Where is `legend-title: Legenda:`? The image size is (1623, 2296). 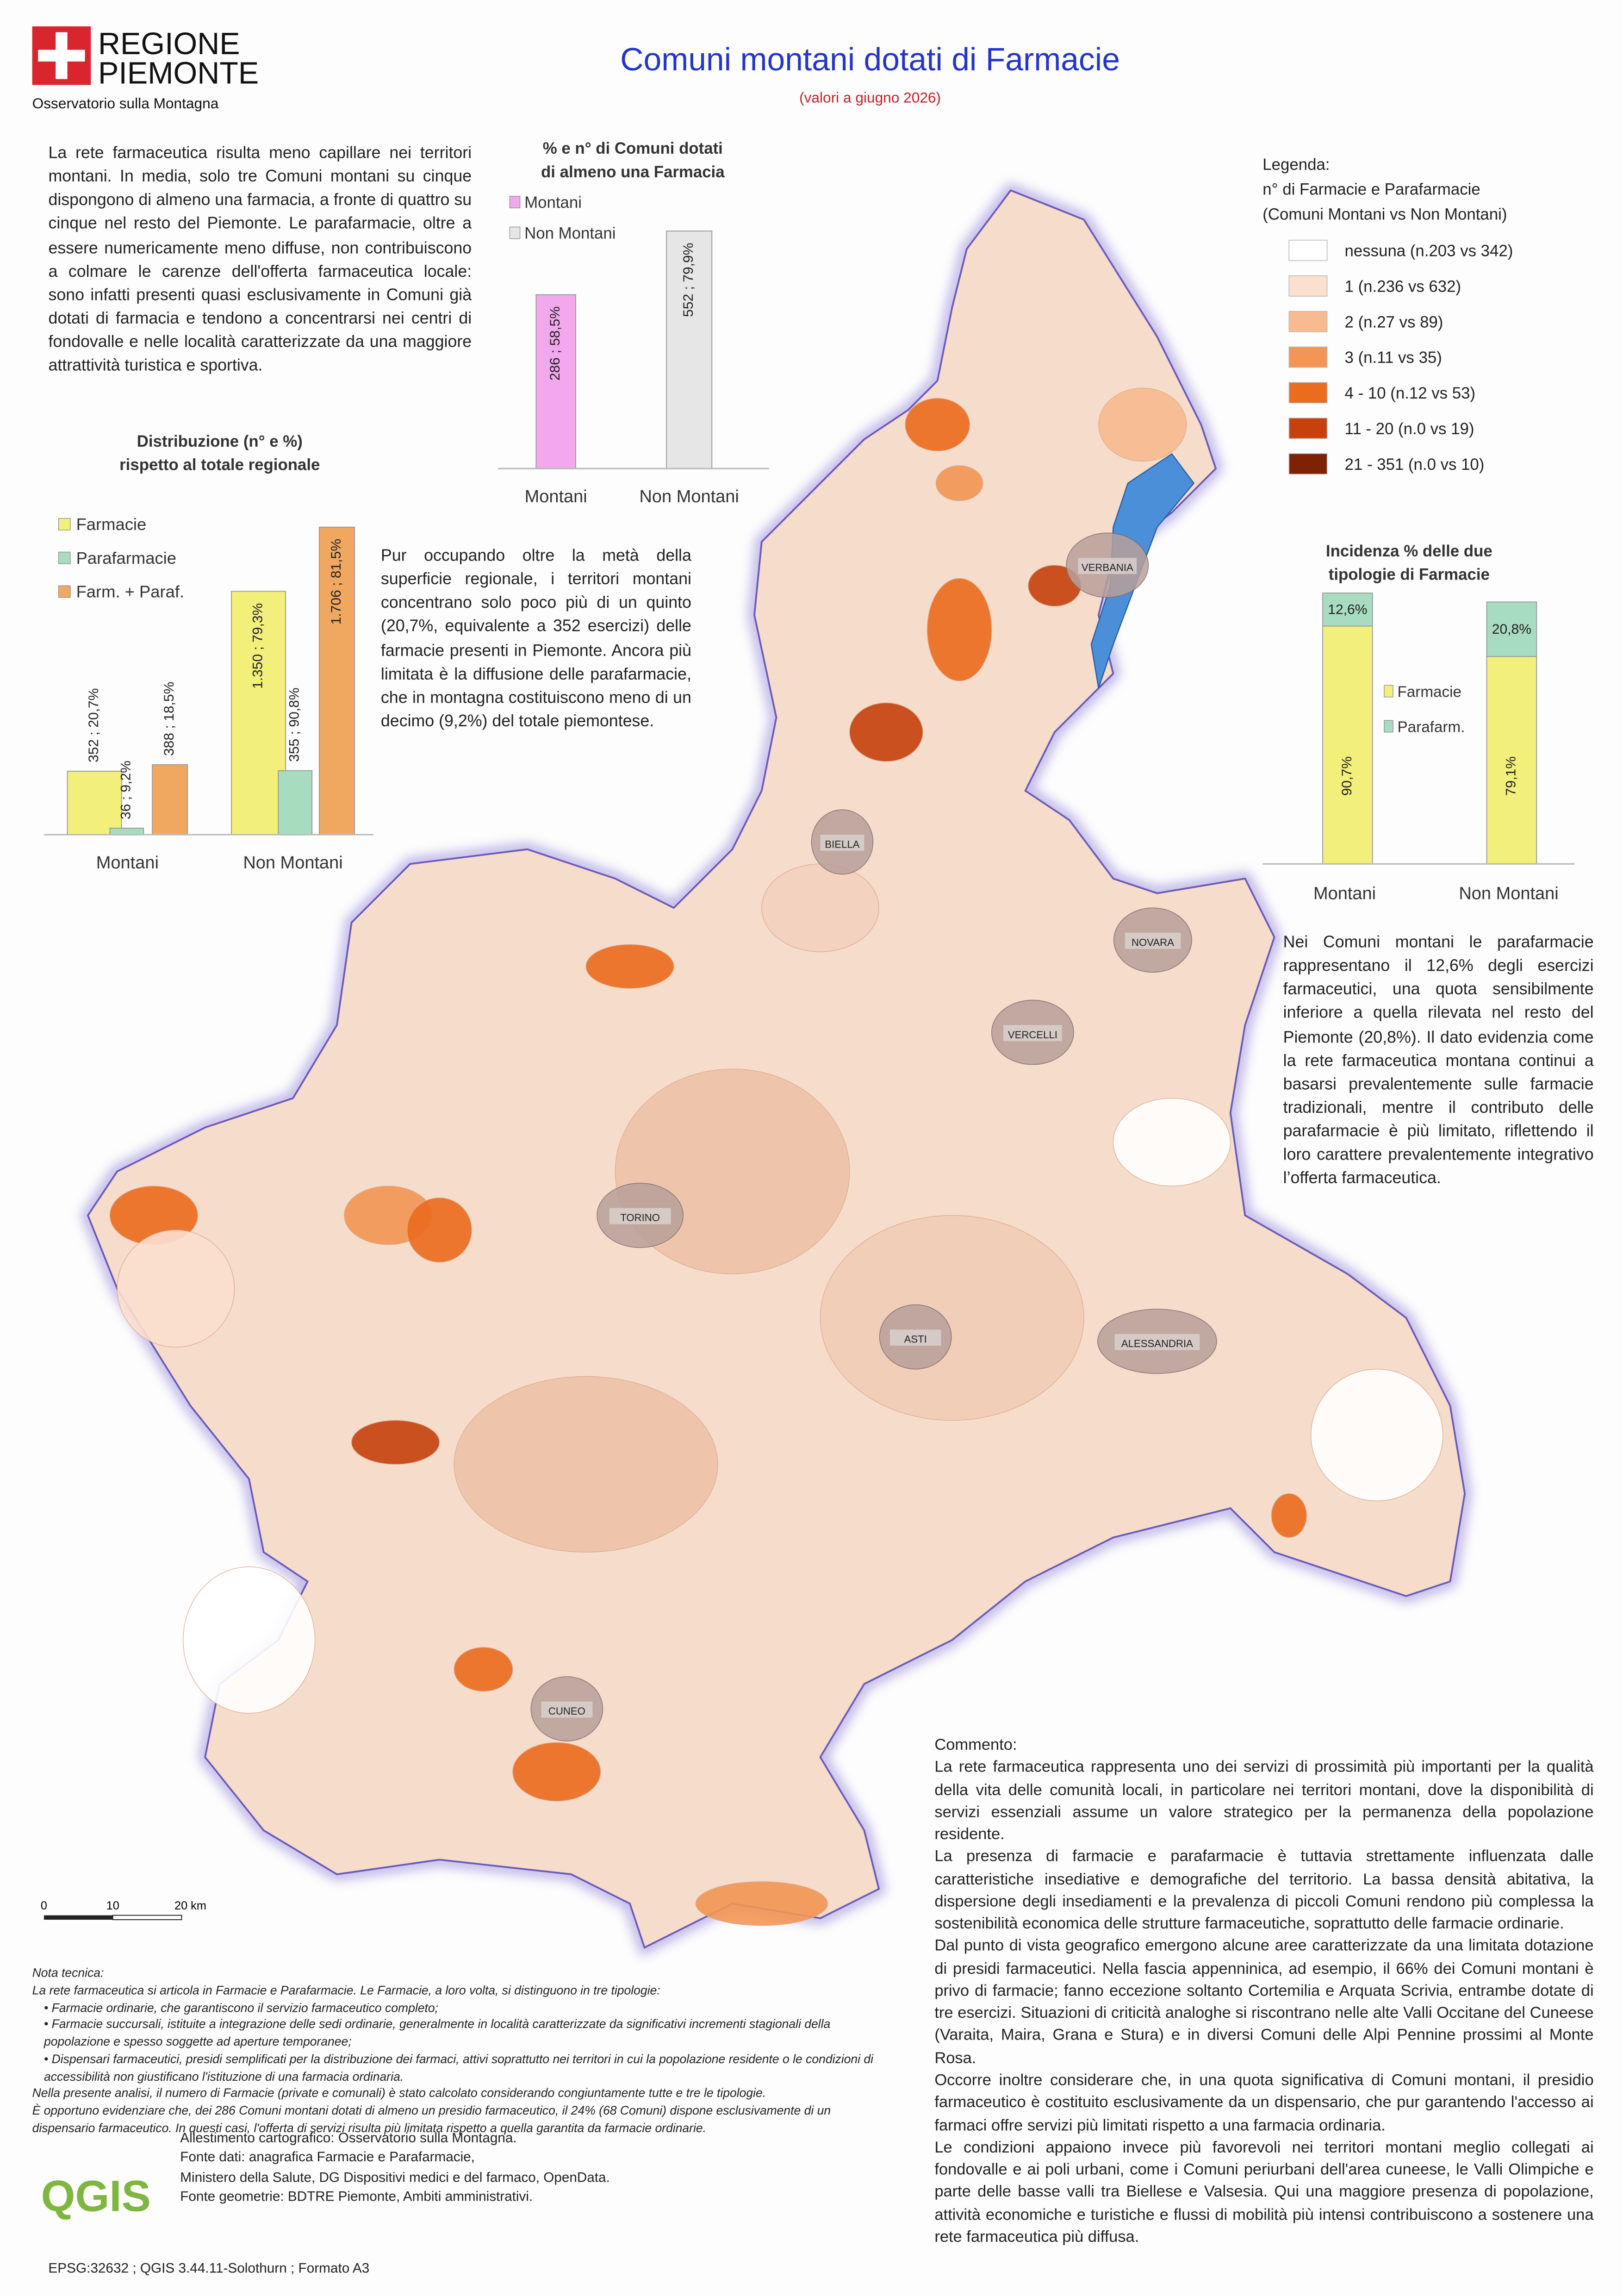
legend-title: Legenda: is located at coordinates (1296, 165).